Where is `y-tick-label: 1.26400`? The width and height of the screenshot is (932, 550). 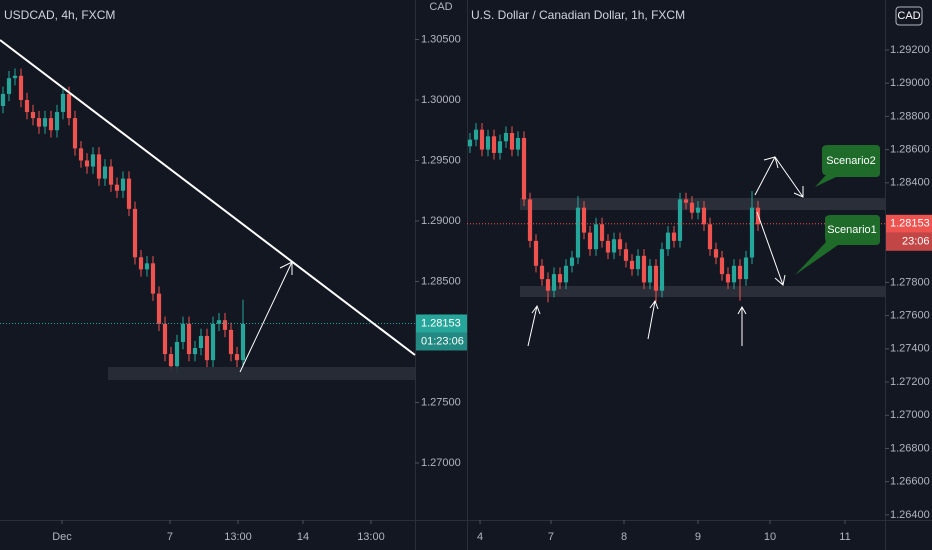
y-tick-label: 1.26400 is located at coordinates (910, 515).